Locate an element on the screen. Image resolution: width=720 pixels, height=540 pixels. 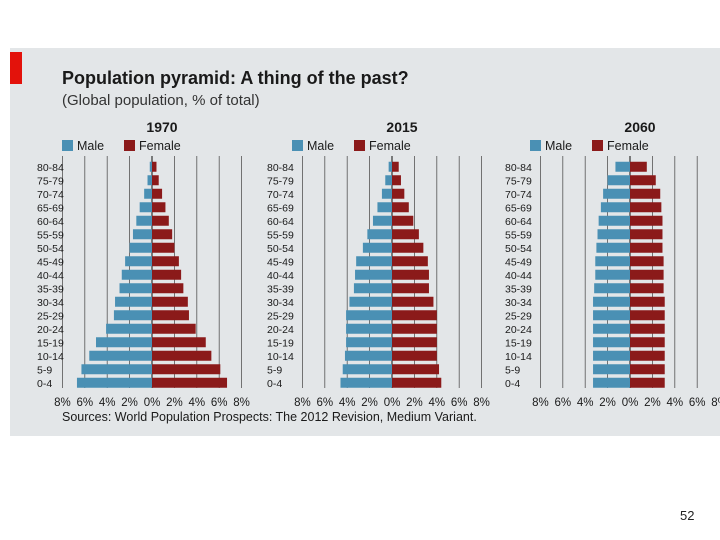
age-group-label: 50-54 is located at coordinates (50, 249).